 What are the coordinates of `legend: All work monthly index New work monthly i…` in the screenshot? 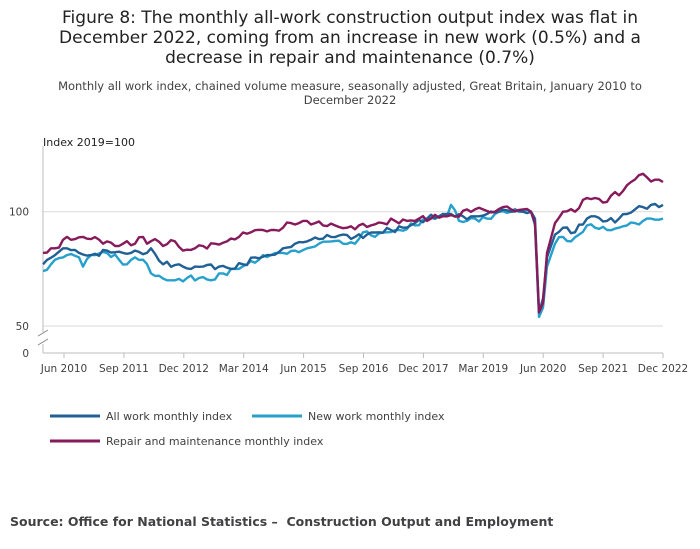 It's located at (247, 429).